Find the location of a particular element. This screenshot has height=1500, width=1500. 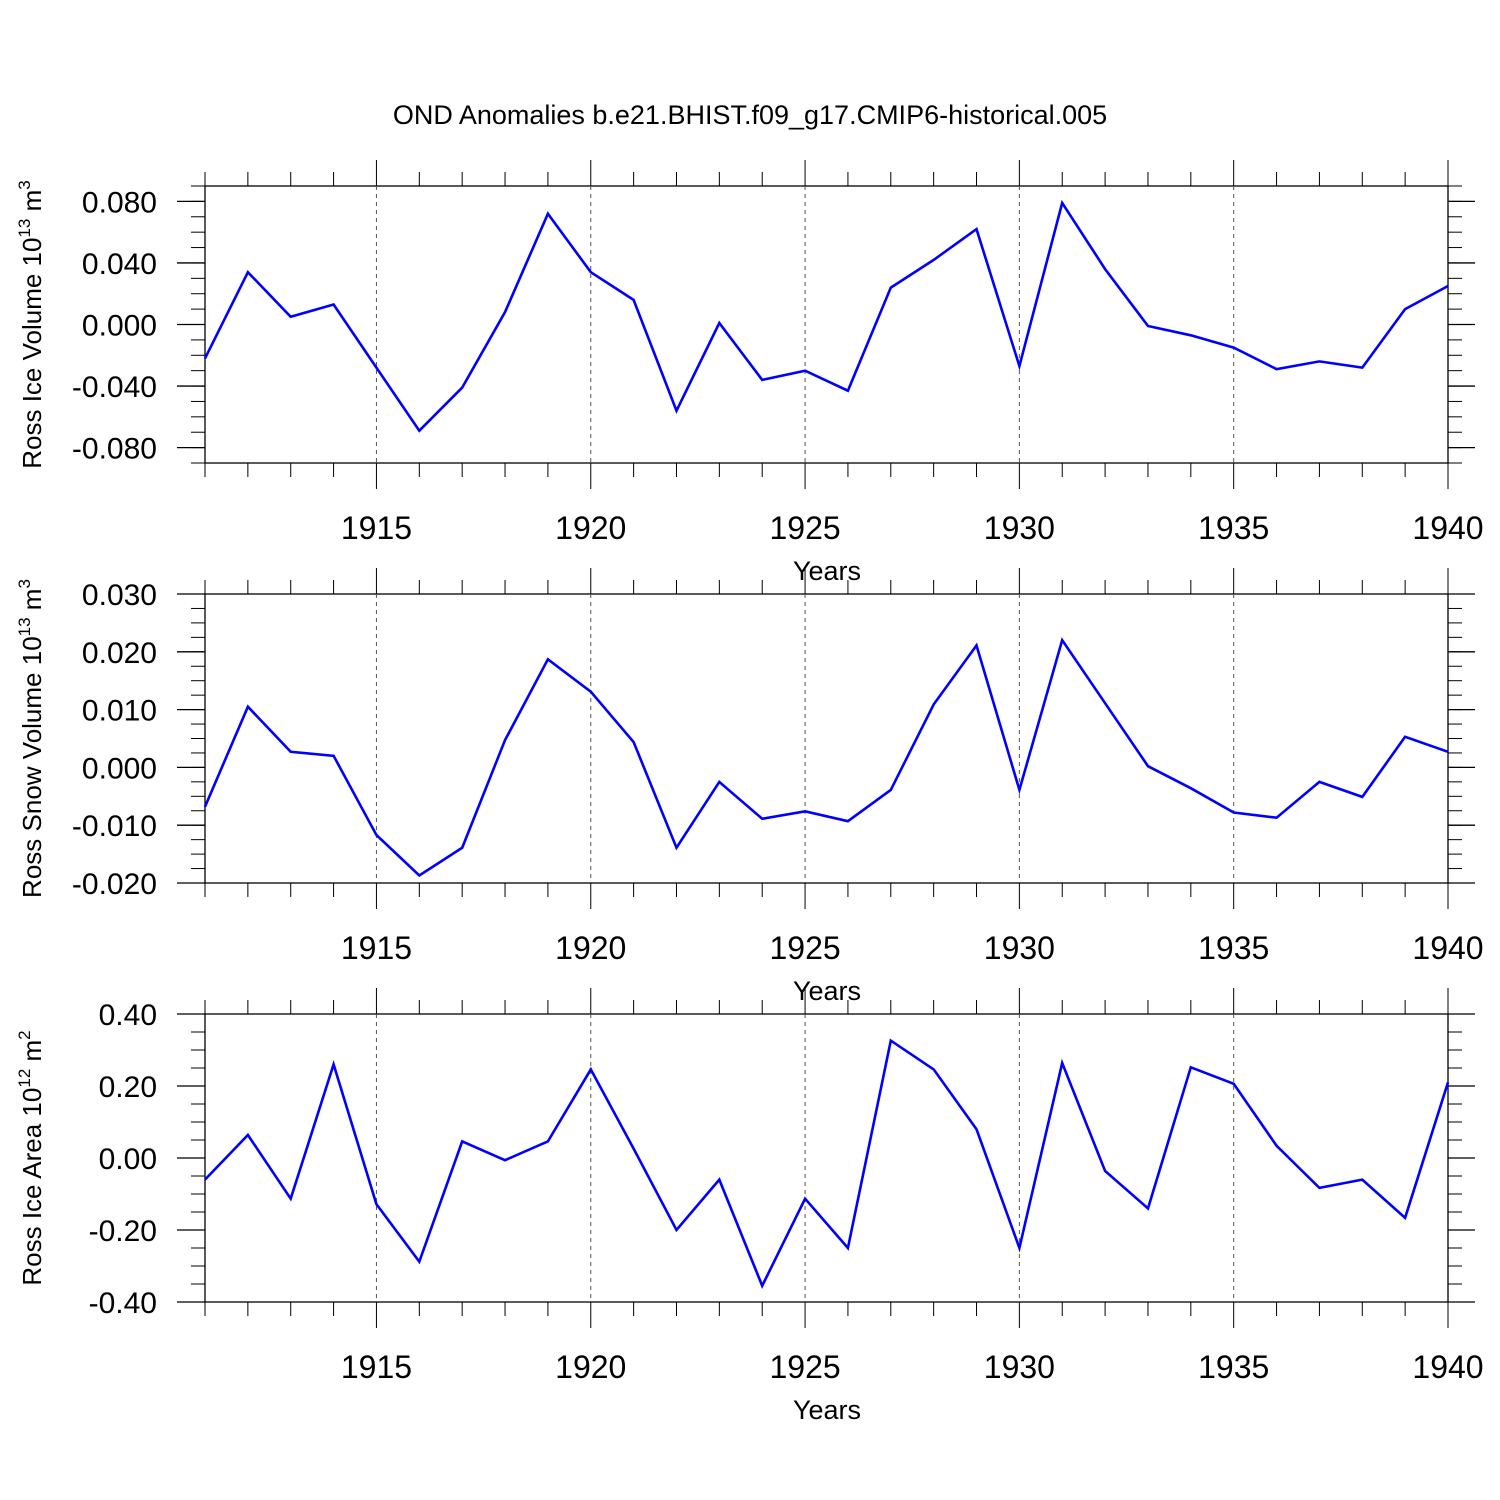

y-axis-label-main: Ross Ice Volume 10 is located at coordinates (32, 353).